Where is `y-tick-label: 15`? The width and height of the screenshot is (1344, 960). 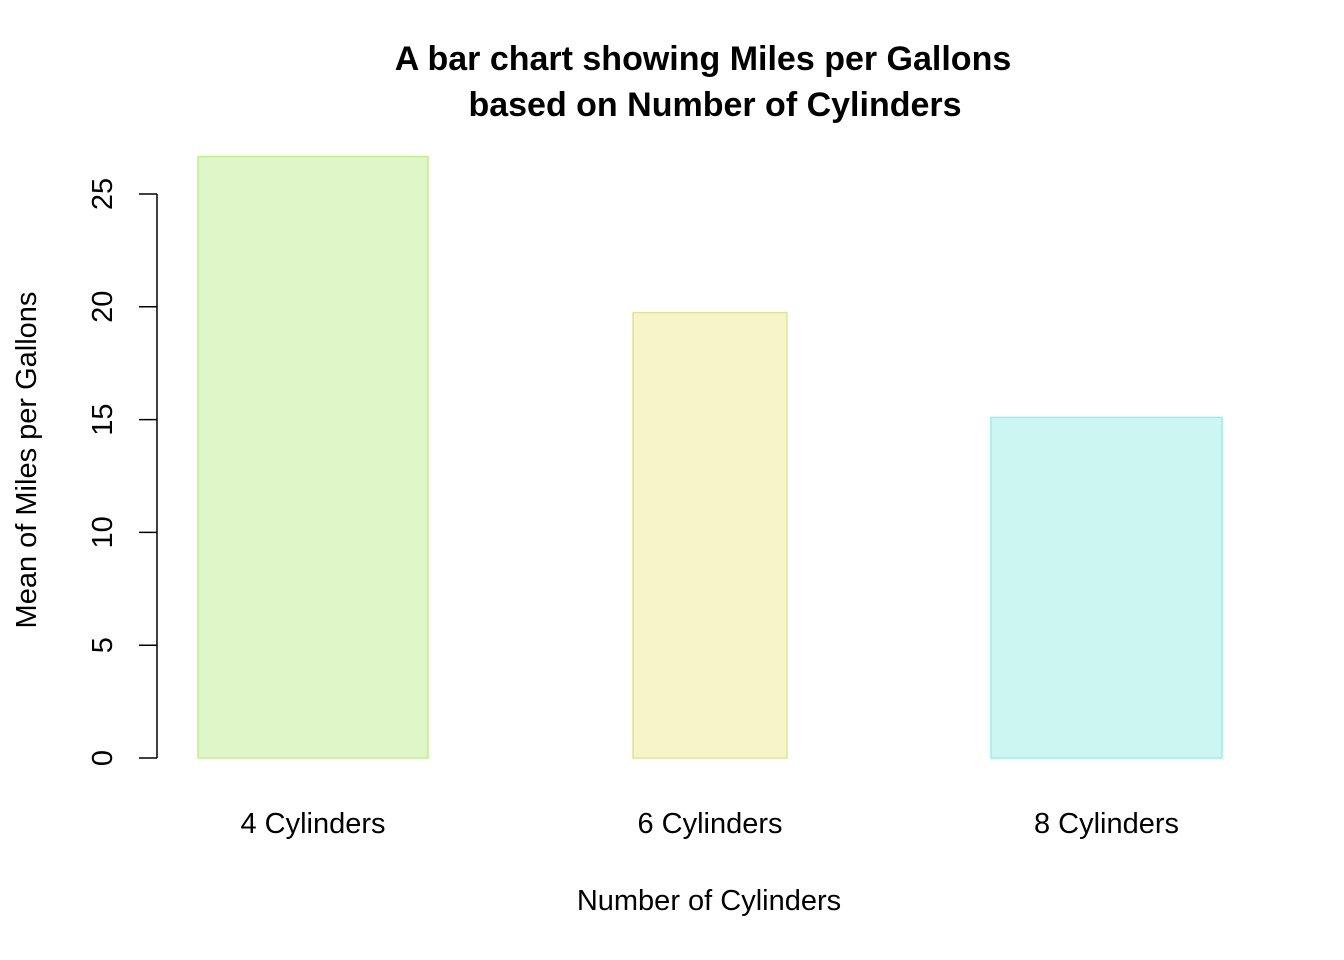
y-tick-label: 15 is located at coordinates (103, 419).